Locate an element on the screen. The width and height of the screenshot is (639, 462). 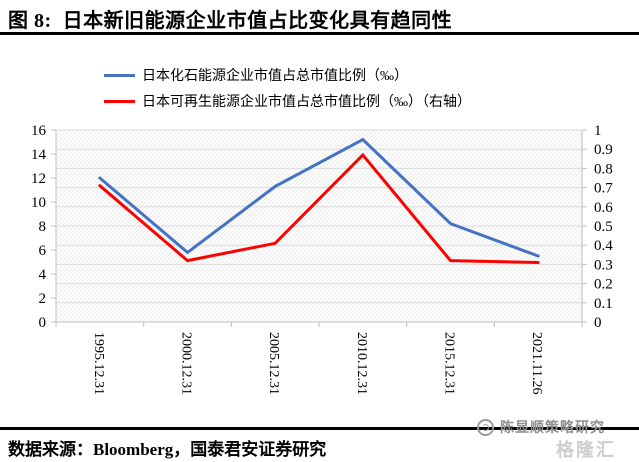
legend-line-swatch-red is located at coordinates (119, 101).